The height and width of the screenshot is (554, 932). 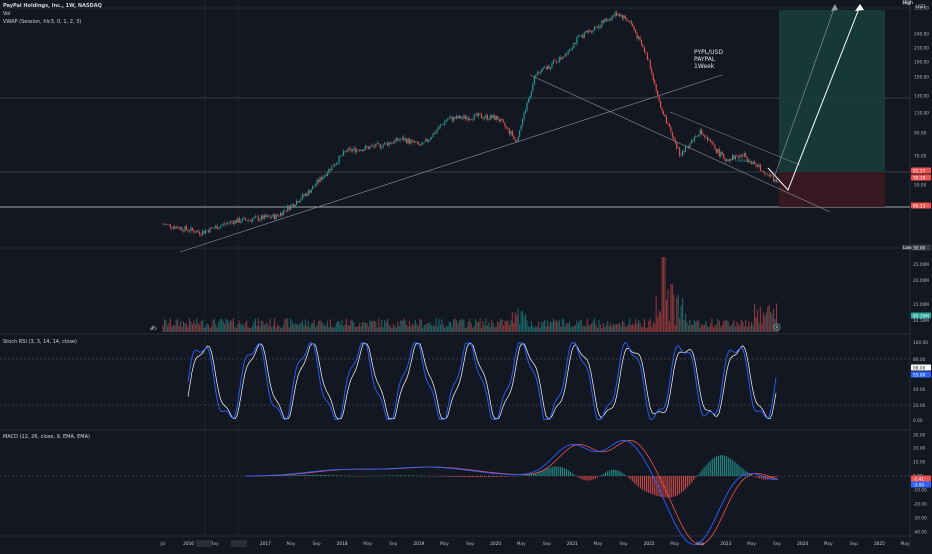 What do you see at coordinates (46, 437) in the screenshot?
I see `macd-legend: MACD (12, 26, close, 9, EMA, EMA)` at bounding box center [46, 437].